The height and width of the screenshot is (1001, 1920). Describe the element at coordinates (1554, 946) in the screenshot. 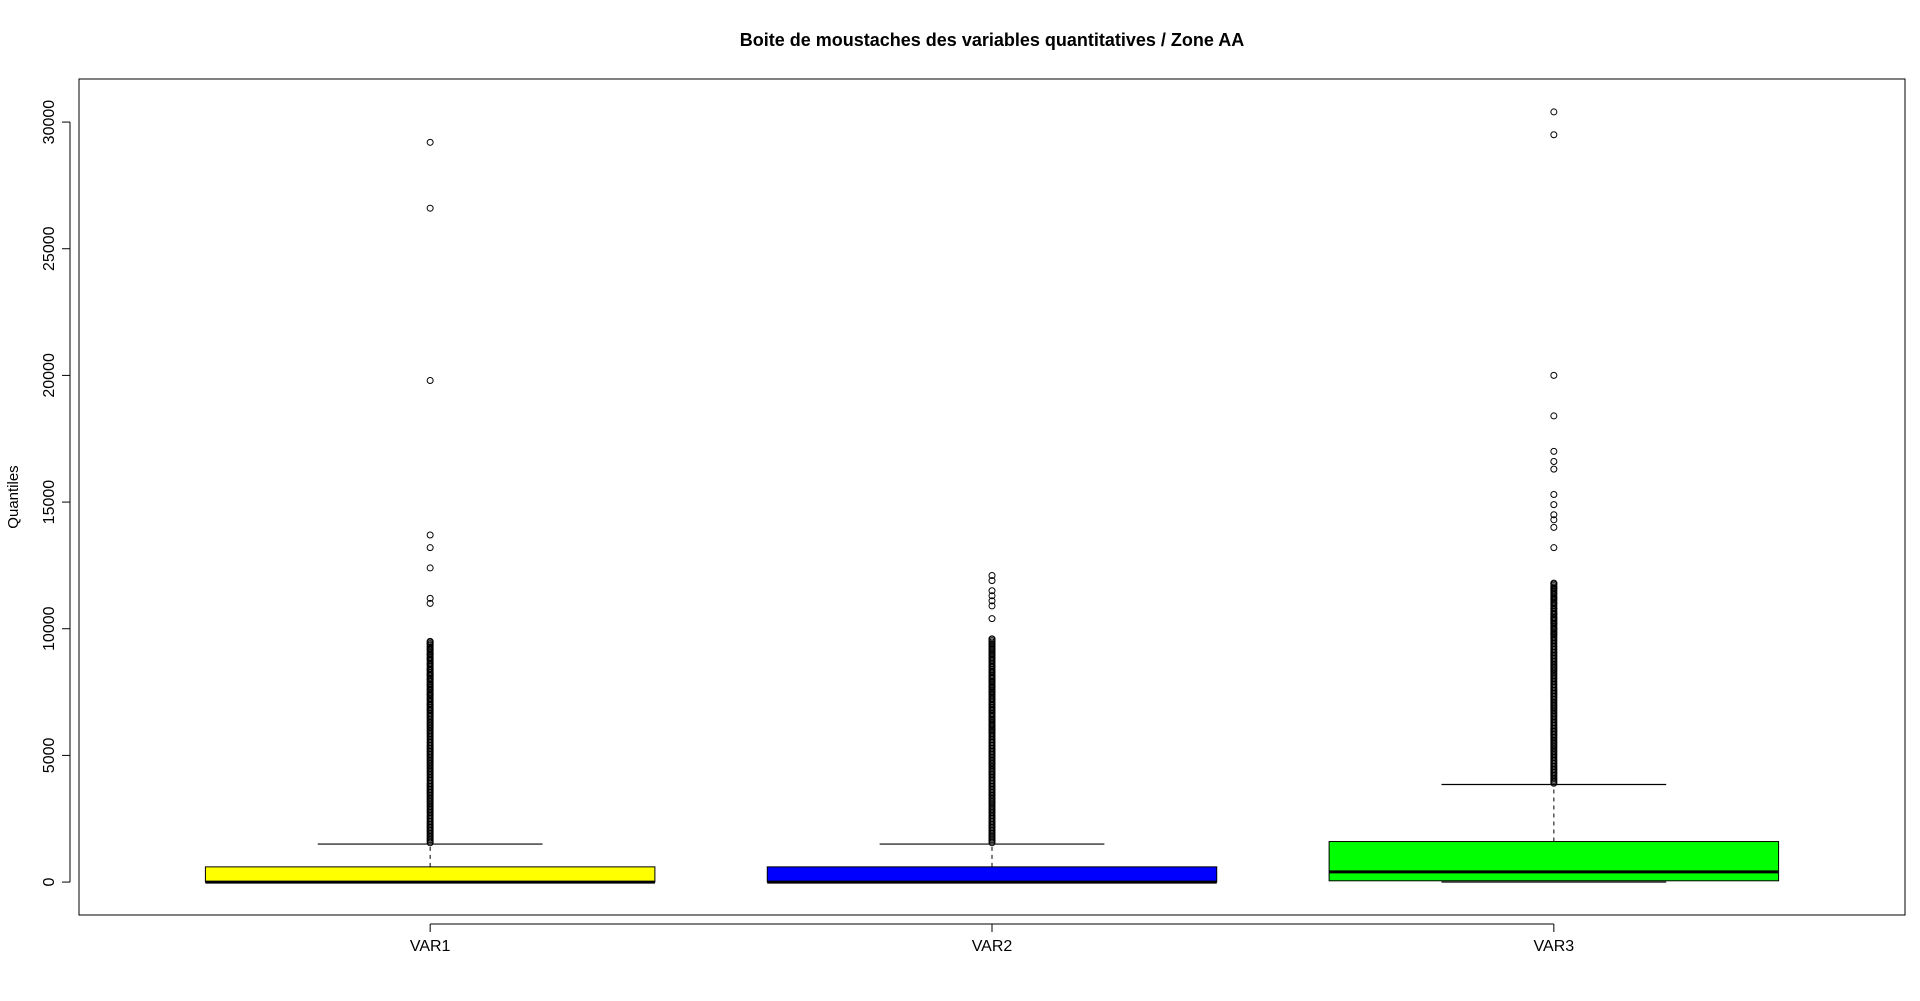

I see `x-tick-label: VAR3` at that location.